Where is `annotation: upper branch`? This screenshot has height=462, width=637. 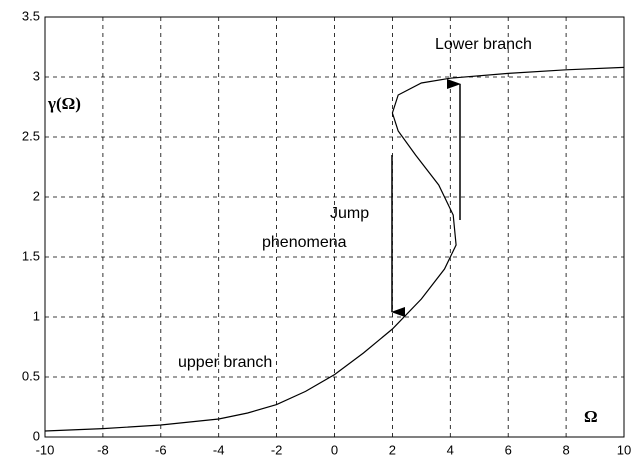
annotation: upper branch is located at coordinates (225, 362).